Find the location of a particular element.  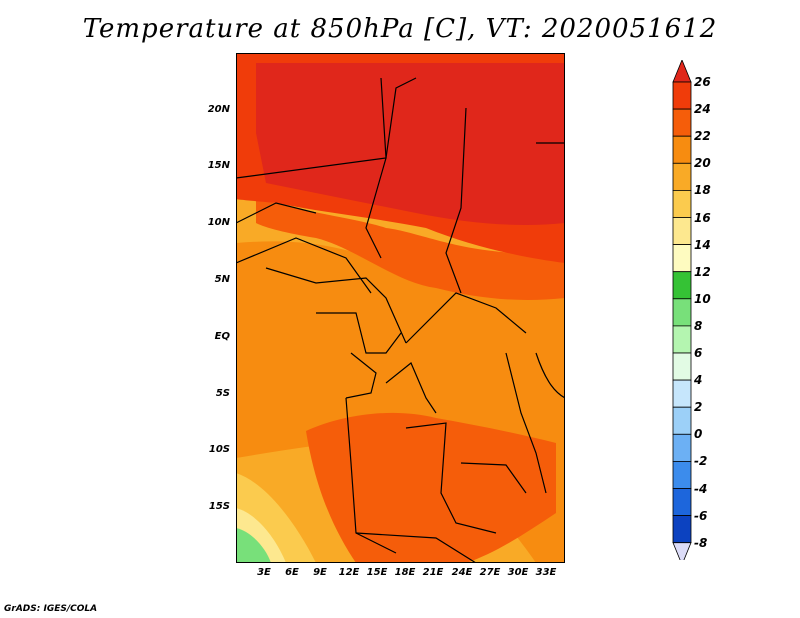

colorbar is located at coordinates (682, 310).